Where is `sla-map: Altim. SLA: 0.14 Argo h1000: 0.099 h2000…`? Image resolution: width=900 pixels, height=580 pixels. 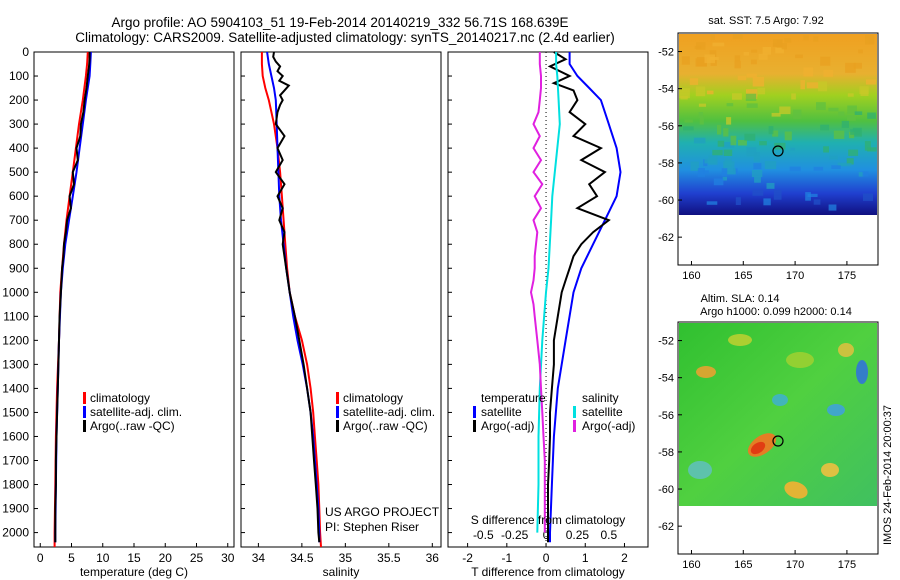 sla-map: Altim. SLA: 0.14 Argo h1000: 0.099 h2000… is located at coordinates (768, 432).